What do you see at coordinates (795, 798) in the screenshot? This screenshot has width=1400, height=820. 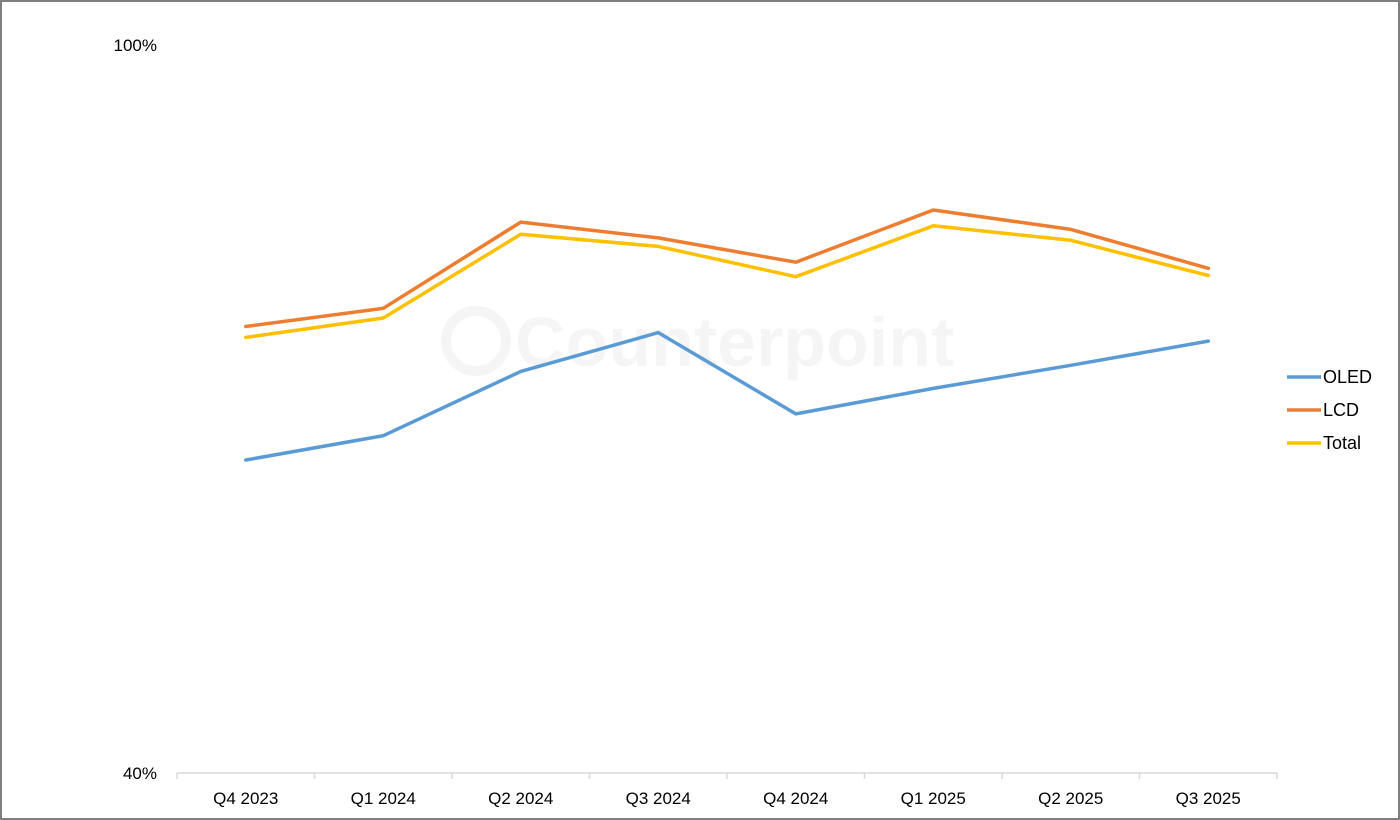 I see `x-tick-label: Q4 2024` at bounding box center [795, 798].